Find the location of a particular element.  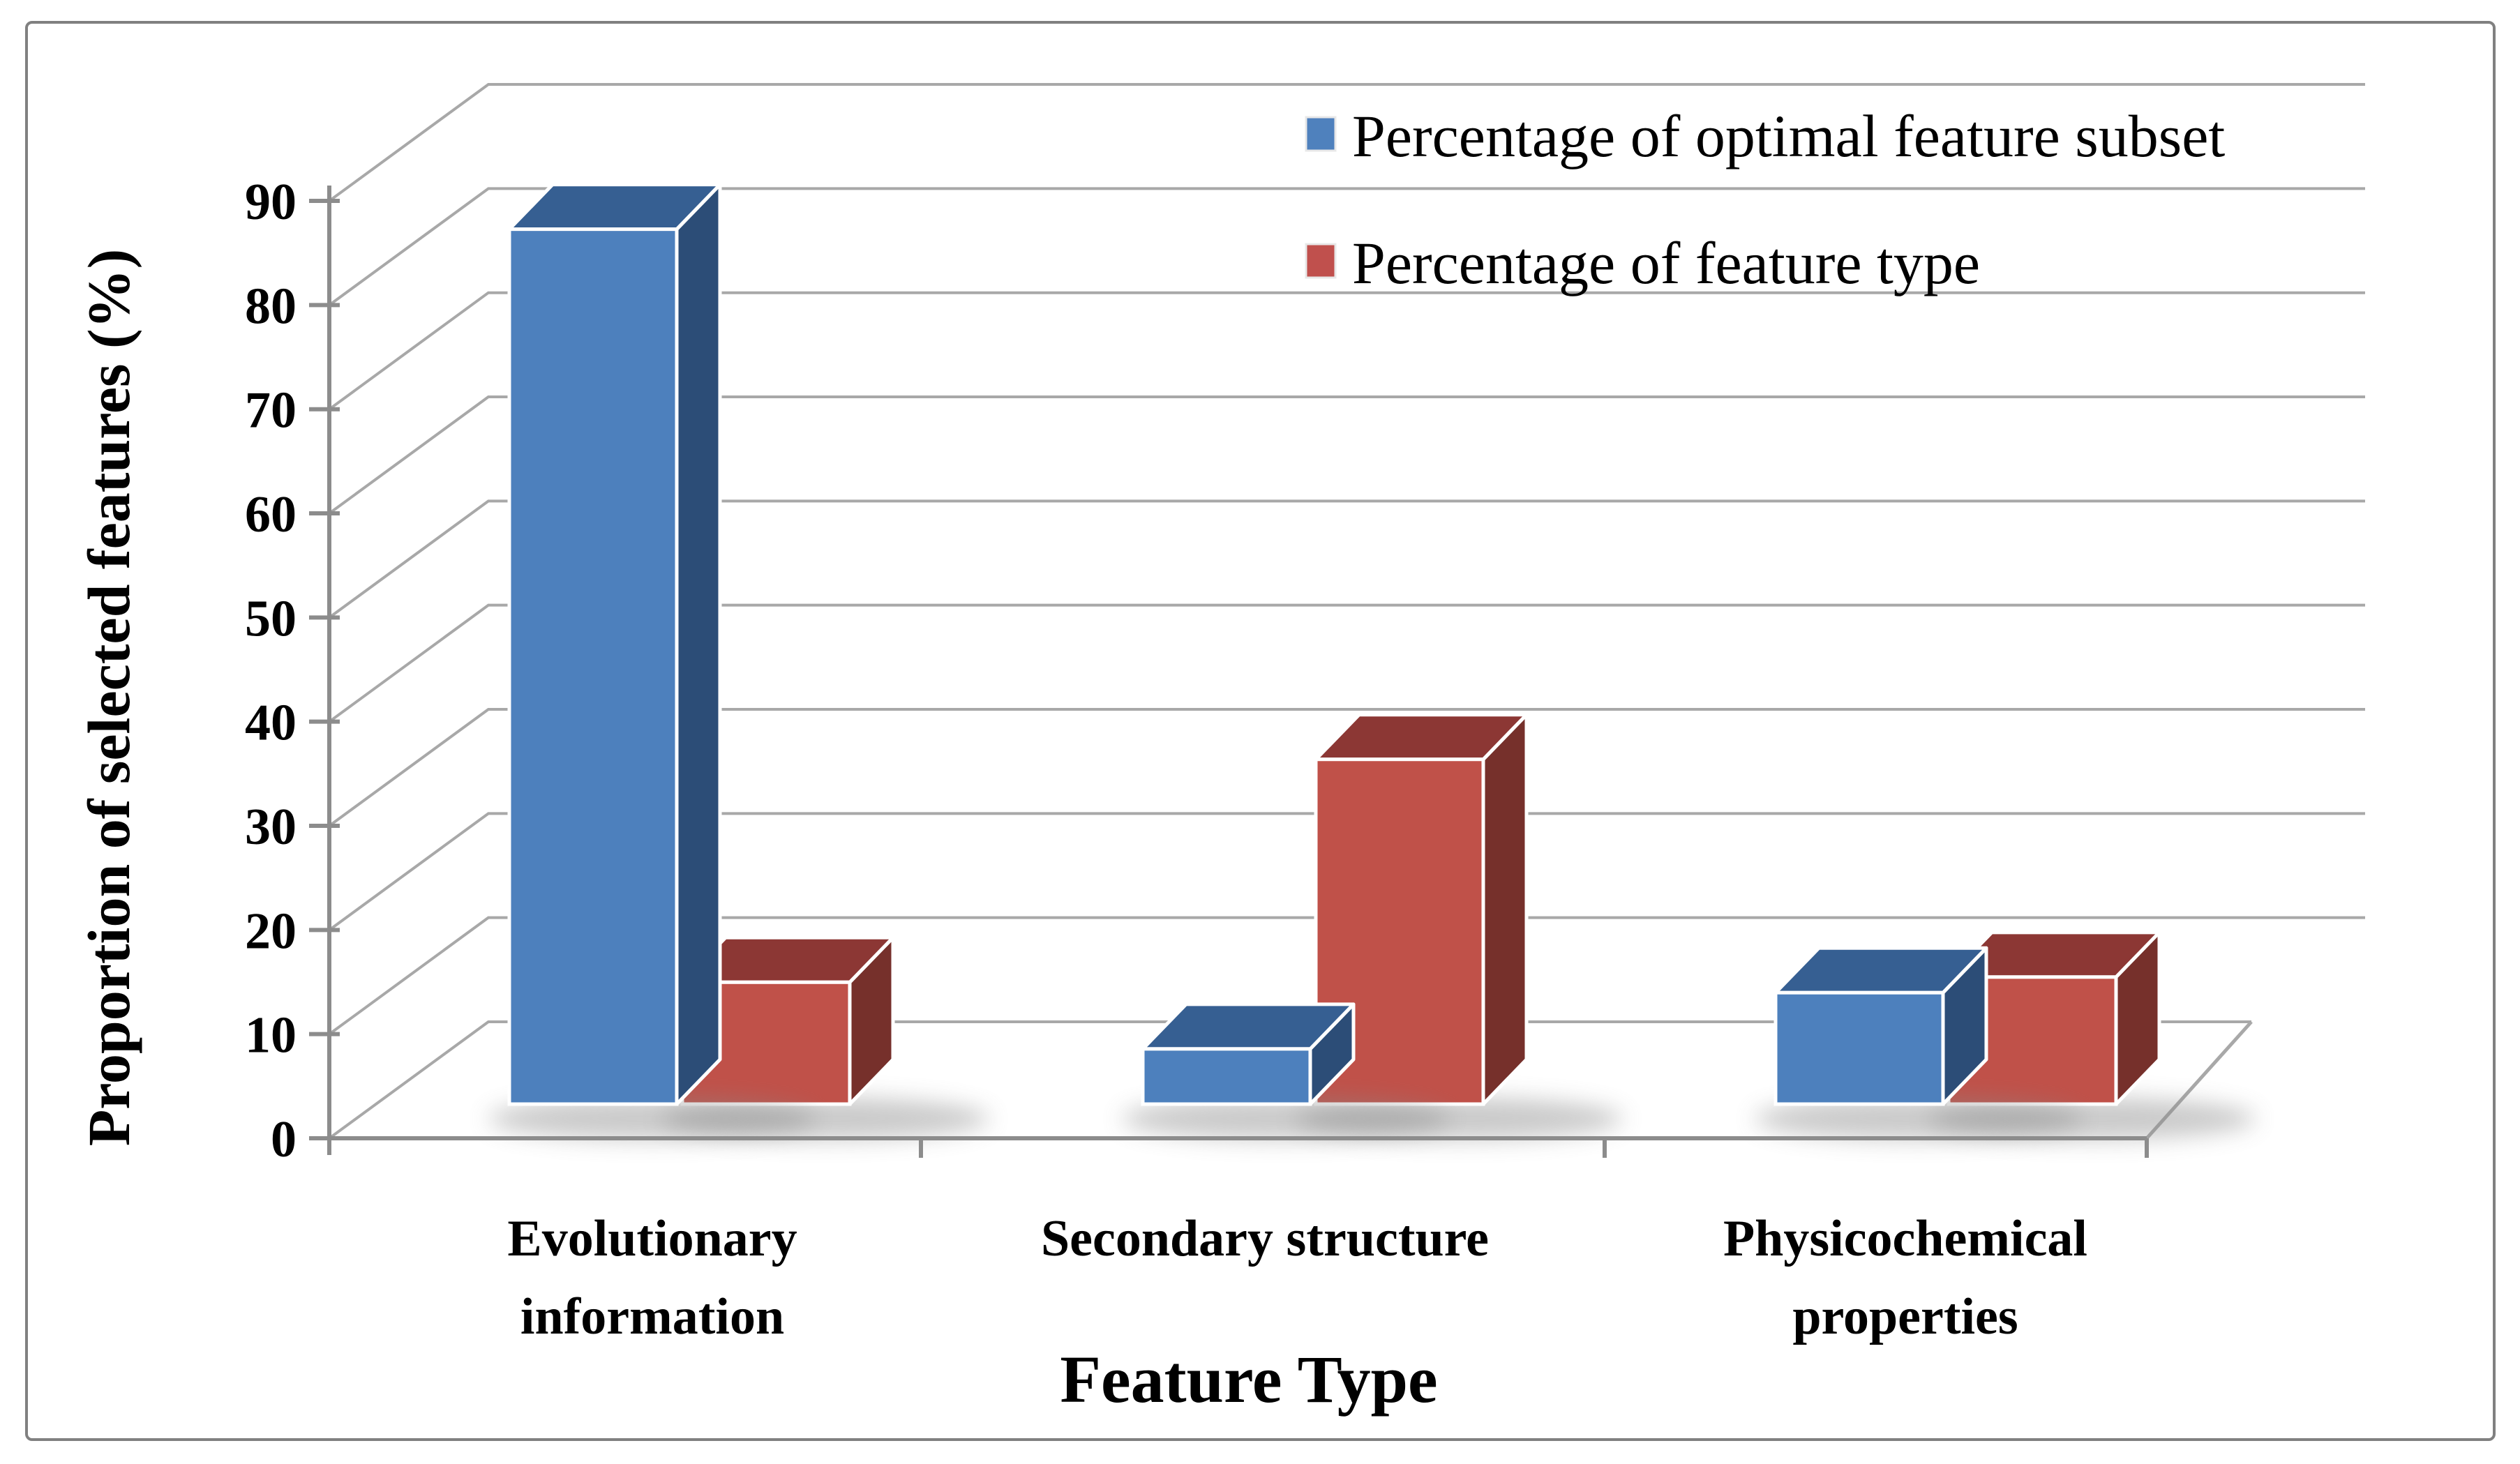

legend-swatch-feature-type is located at coordinates (1321, 261).